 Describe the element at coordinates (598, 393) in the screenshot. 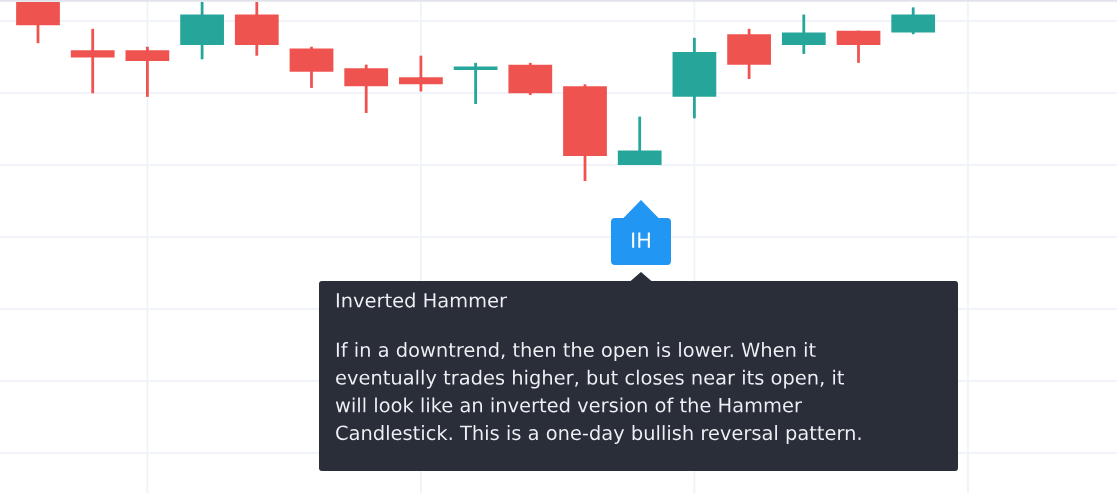

I see `text: If in a downtrend, then the open is lower. When it eventually trades higher, but closes near its open, it will look like an inverted version of the Hammer Candlestick. This is a one-day bullish reversal pattern.` at that location.